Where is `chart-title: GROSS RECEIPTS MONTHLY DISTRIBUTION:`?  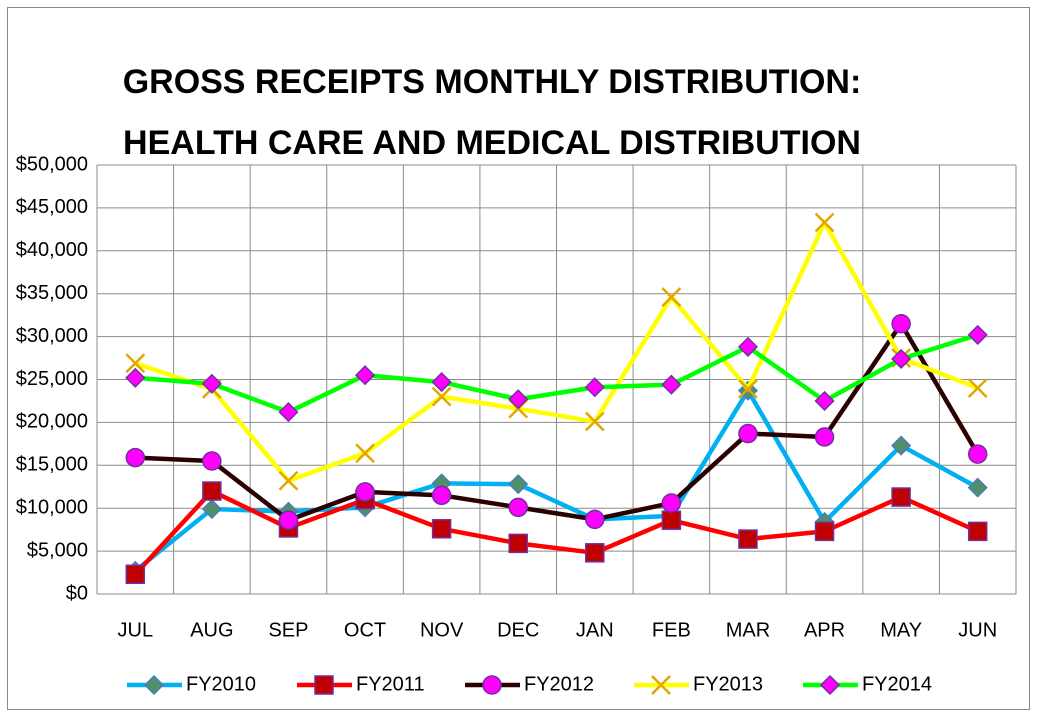 chart-title: GROSS RECEIPTS MONTHLY DISTRIBUTION: is located at coordinates (492, 82).